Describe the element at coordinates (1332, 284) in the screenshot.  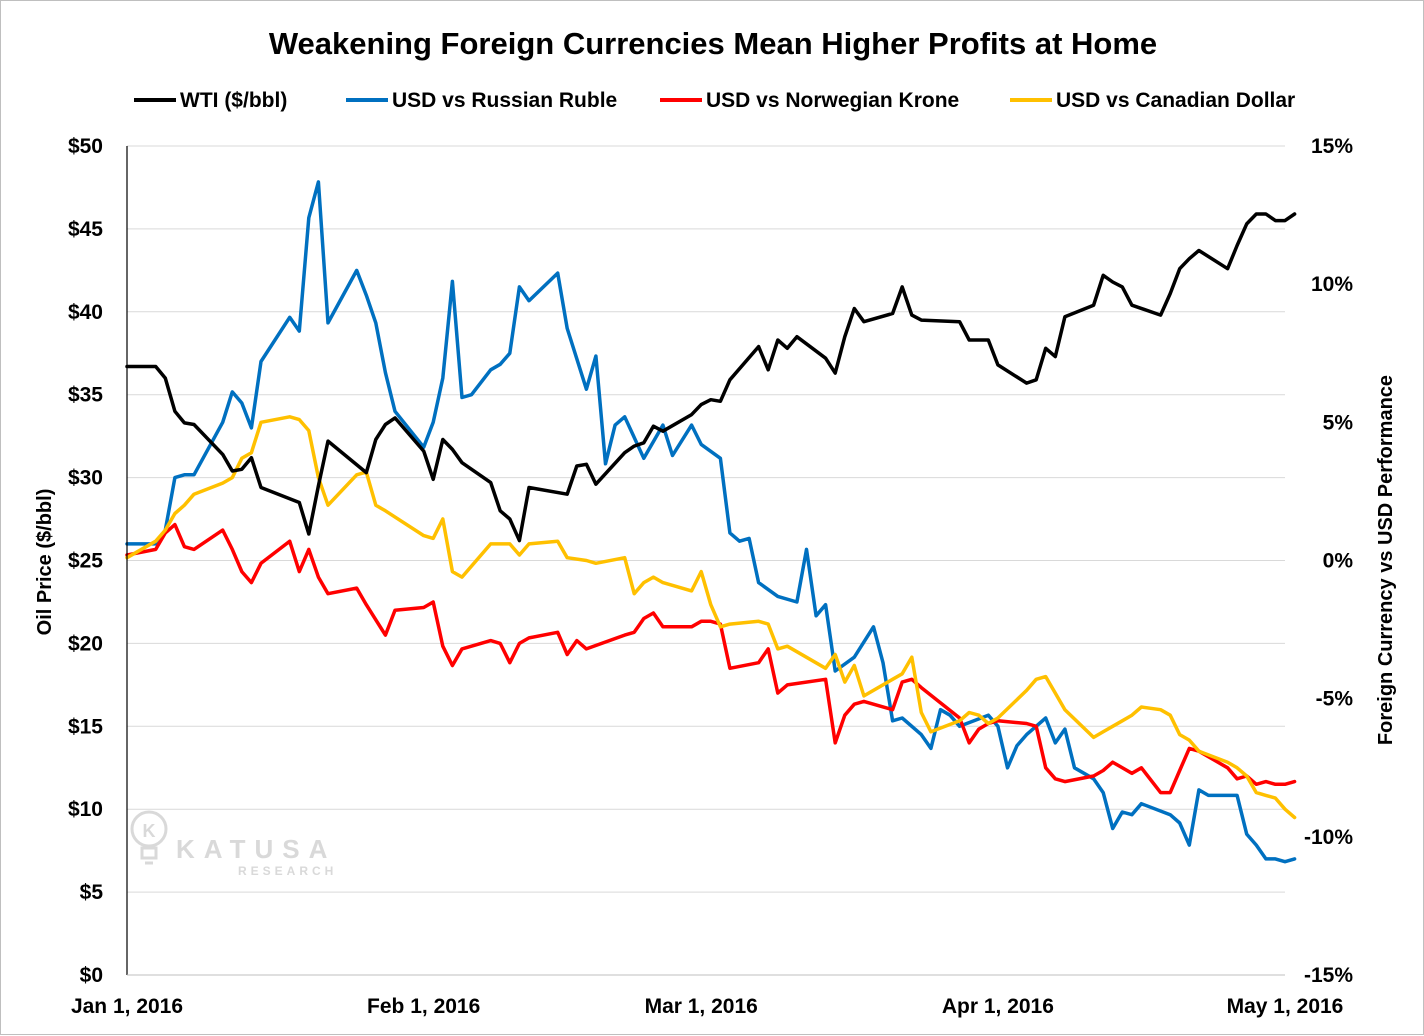
I see `y-right-tick-label: 10%` at that location.